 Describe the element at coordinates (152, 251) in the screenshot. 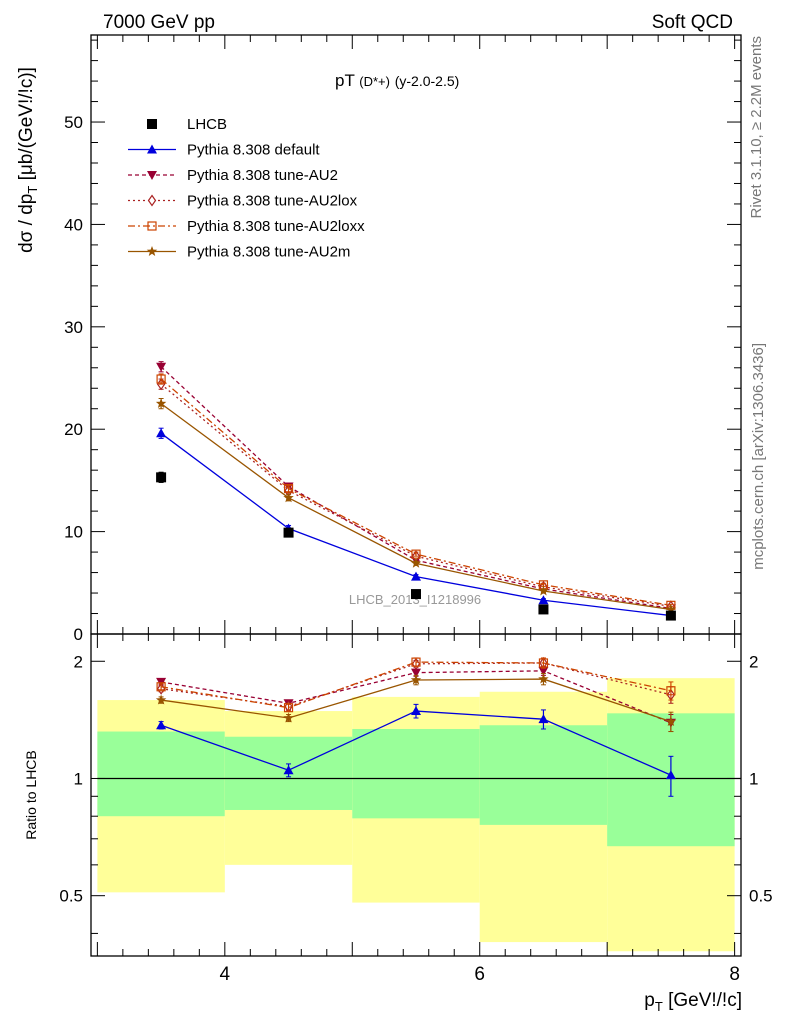

I see `legend-marker-au2m` at that location.